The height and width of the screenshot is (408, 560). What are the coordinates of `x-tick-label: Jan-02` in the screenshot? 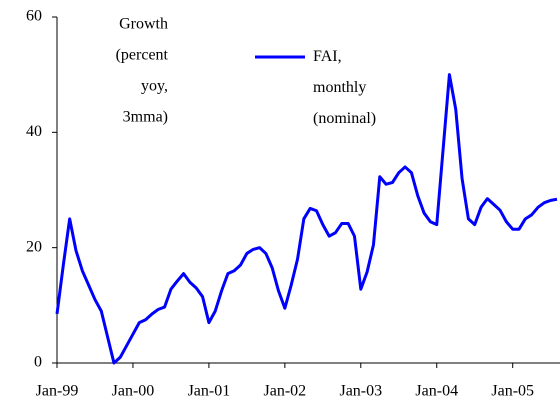 It's located at (285, 391).